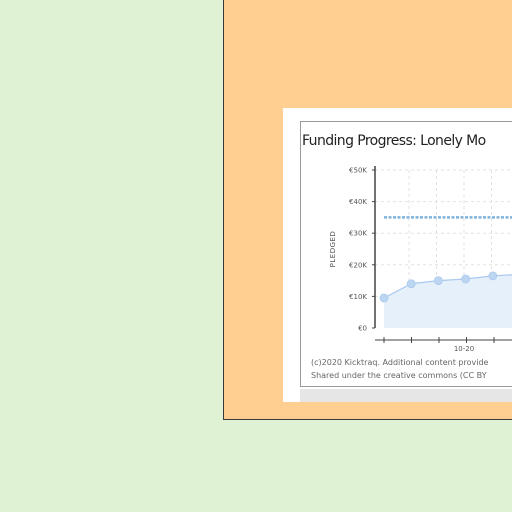  What do you see at coordinates (448, 301) in the screenshot?
I see `series-area` at bounding box center [448, 301].